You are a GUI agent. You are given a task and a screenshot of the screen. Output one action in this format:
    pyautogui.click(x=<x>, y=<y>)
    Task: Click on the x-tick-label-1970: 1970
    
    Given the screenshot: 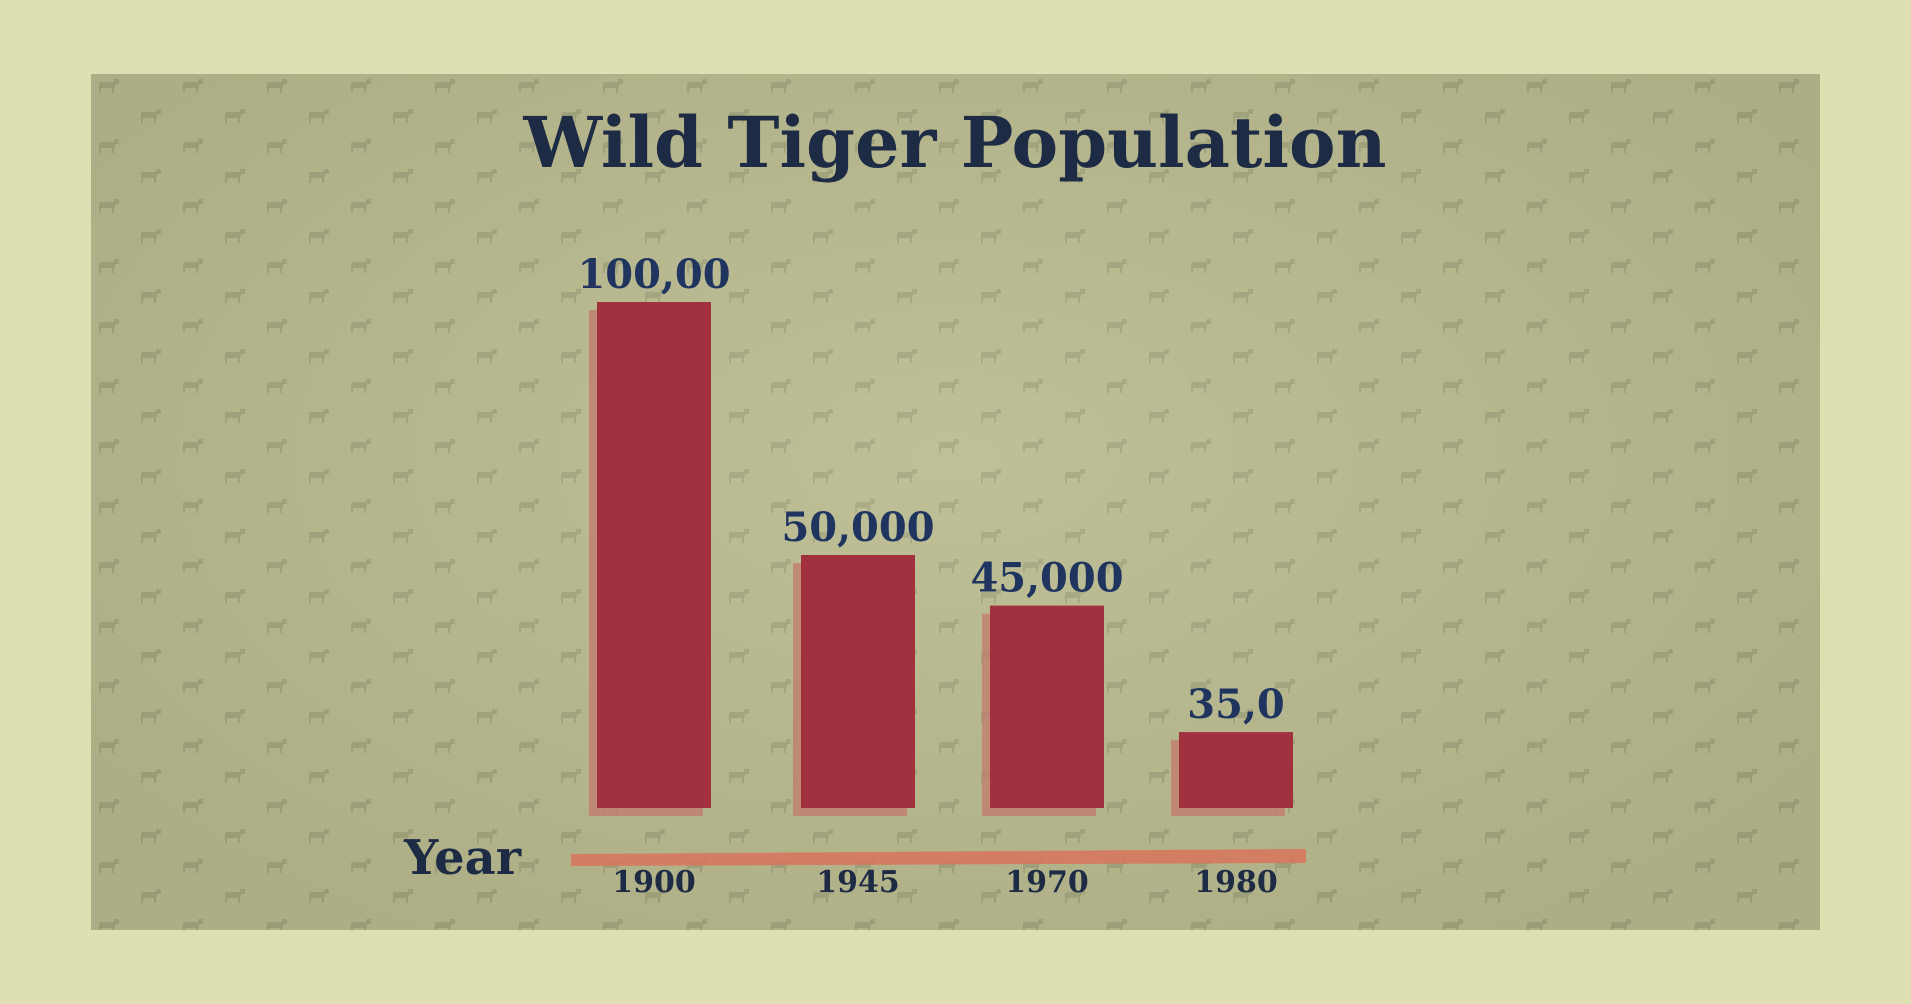 What is the action you would take?
    pyautogui.click(x=1047, y=882)
    